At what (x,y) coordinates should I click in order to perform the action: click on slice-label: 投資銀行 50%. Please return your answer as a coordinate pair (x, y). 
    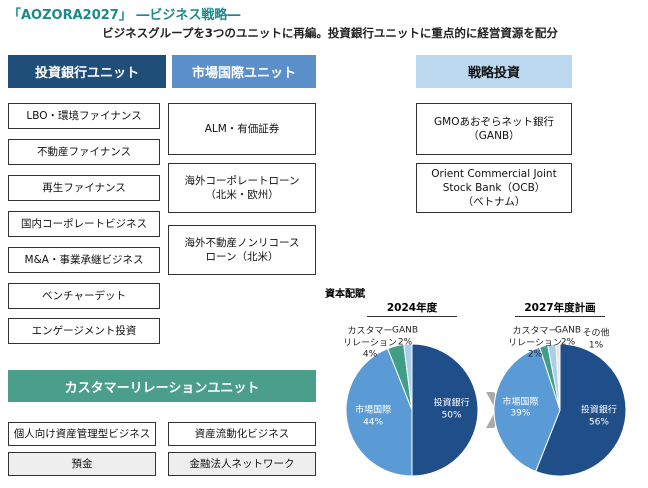
    Looking at the image, I should click on (452, 409).